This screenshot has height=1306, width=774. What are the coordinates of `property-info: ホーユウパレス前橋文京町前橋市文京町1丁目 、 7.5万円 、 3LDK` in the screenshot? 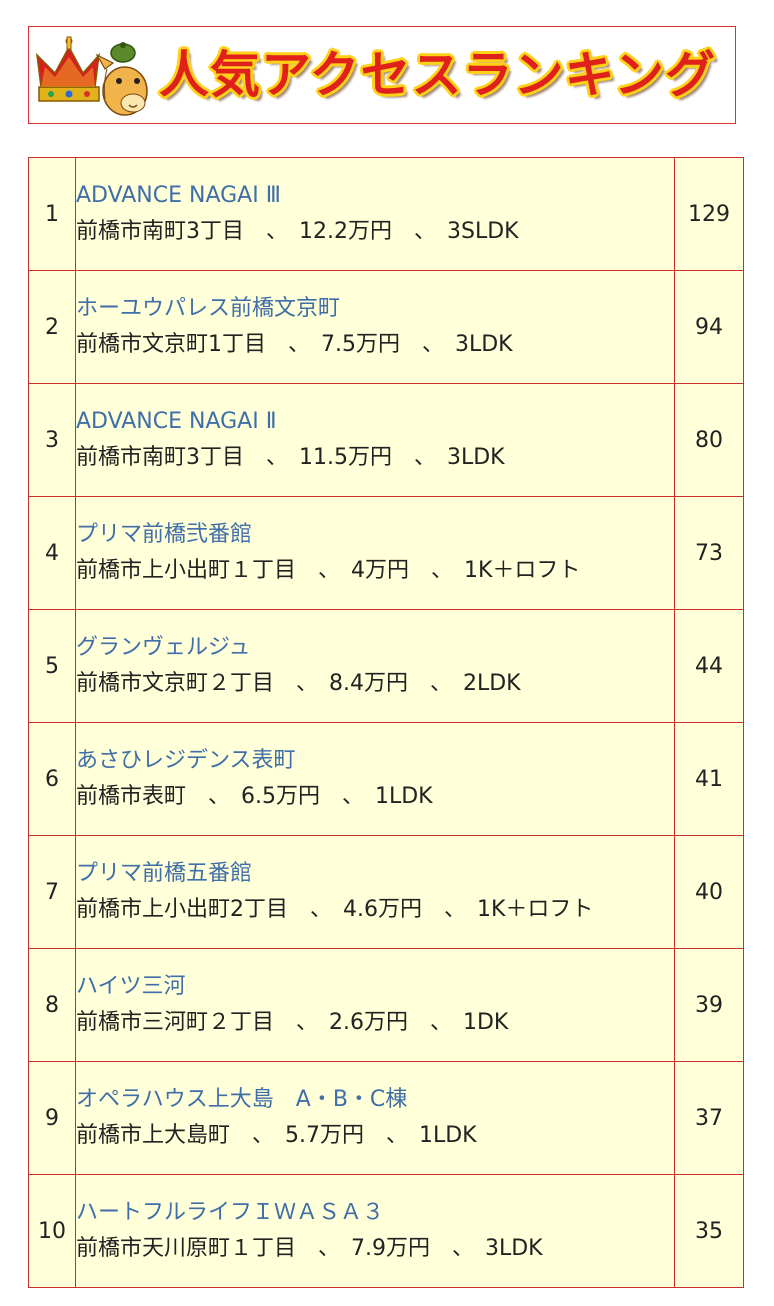 It's located at (375, 327).